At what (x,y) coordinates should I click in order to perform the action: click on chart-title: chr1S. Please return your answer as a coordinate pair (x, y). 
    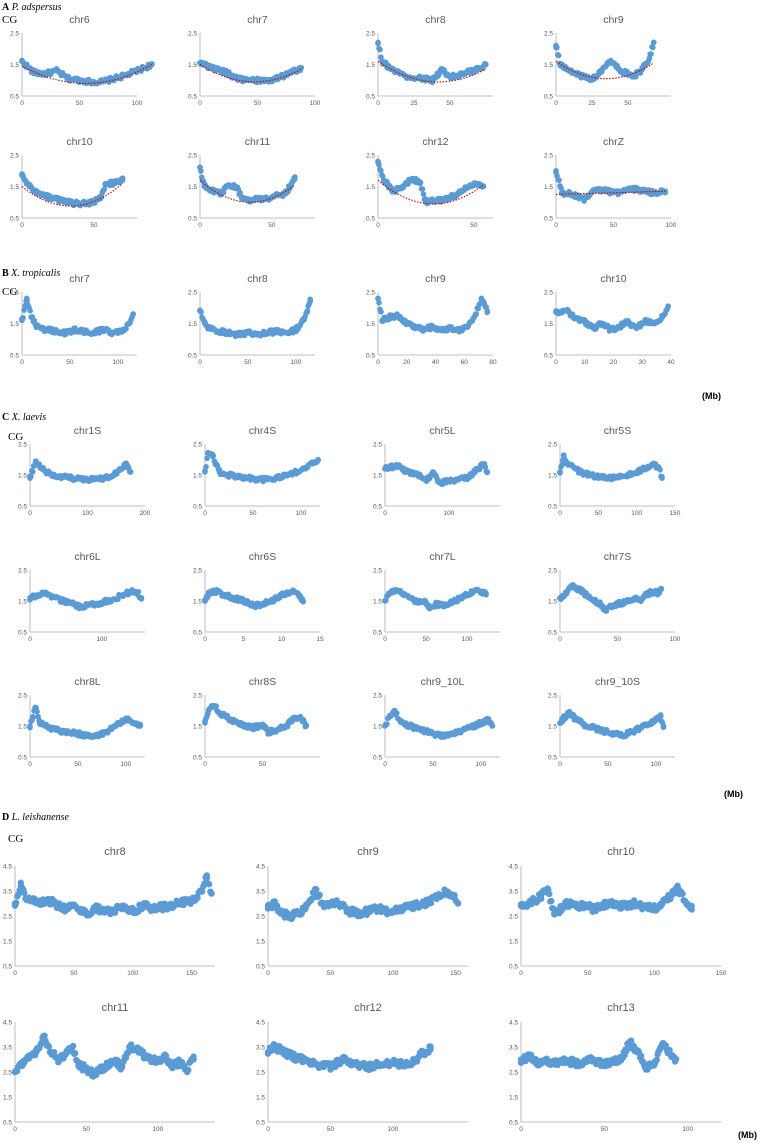
    Looking at the image, I should click on (87, 431).